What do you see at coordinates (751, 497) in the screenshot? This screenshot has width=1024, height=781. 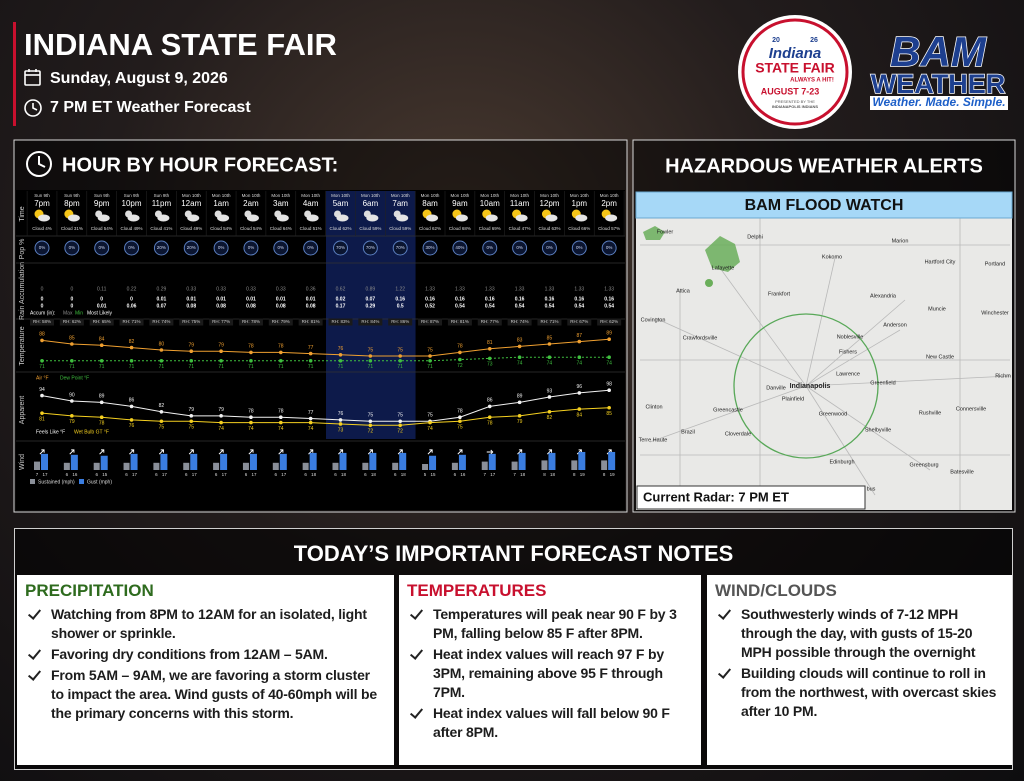 I see `caption-box` at bounding box center [751, 497].